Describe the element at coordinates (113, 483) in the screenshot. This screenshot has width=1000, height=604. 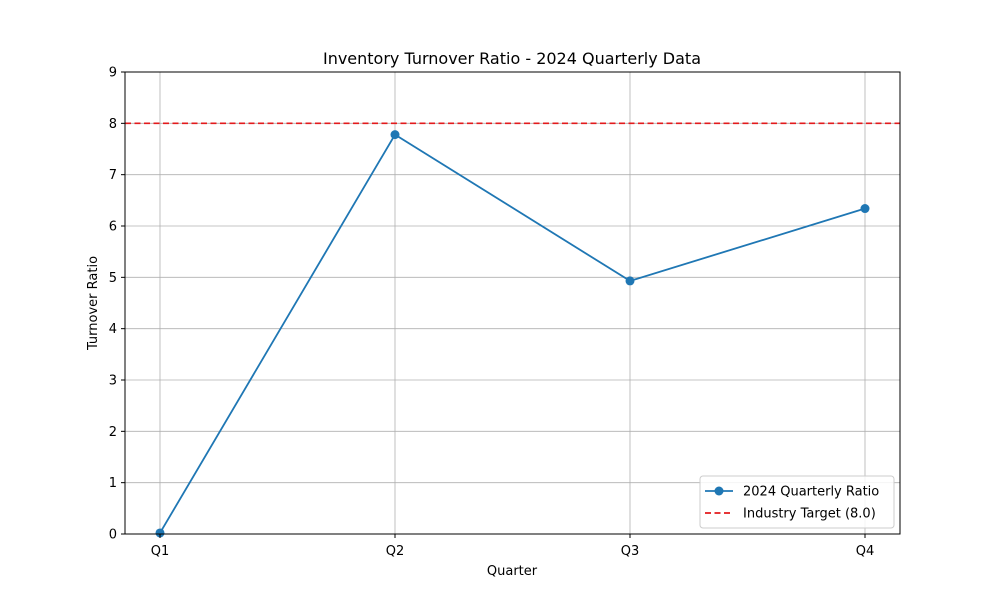
I see `y-tick-label: 1` at that location.